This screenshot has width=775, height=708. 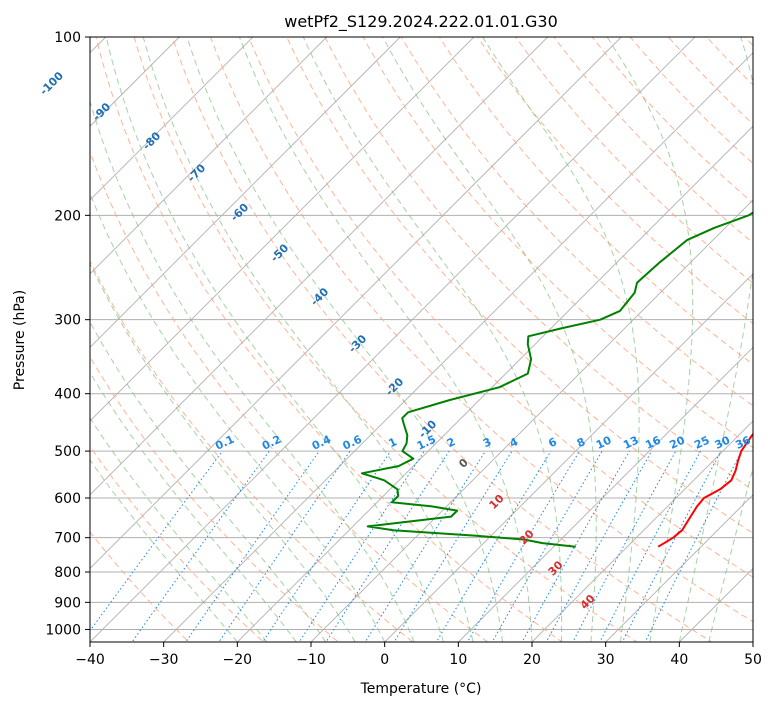 I want to click on dry-adiabat-label: -50, so click(x=279, y=252).